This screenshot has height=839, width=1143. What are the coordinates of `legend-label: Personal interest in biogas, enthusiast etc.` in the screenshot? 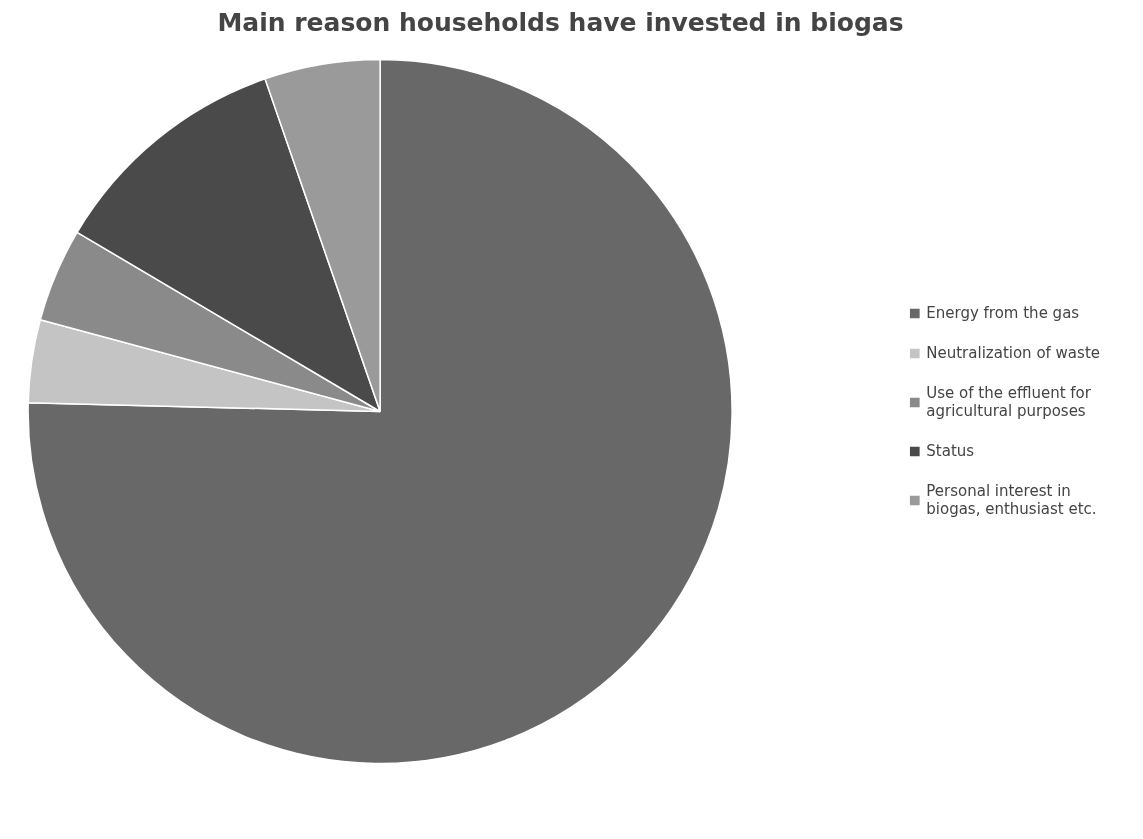 It's located at (1011, 500).